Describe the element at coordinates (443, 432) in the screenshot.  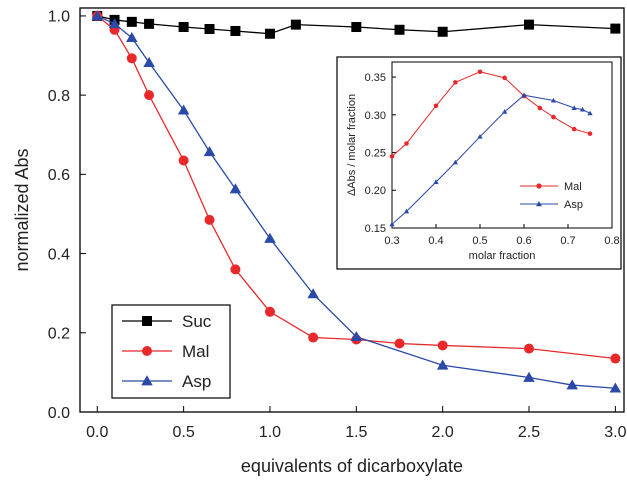
I see `x-tick-label: 2.0` at that location.